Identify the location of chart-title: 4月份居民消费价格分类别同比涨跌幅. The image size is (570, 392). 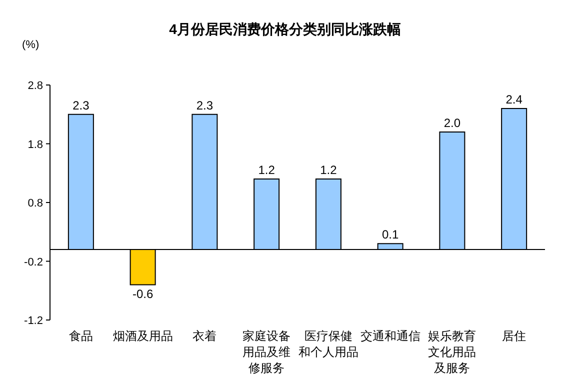
(285, 29).